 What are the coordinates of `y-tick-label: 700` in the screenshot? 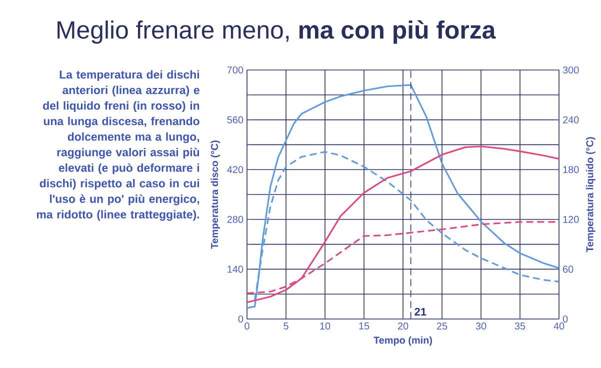 It's located at (235, 70).